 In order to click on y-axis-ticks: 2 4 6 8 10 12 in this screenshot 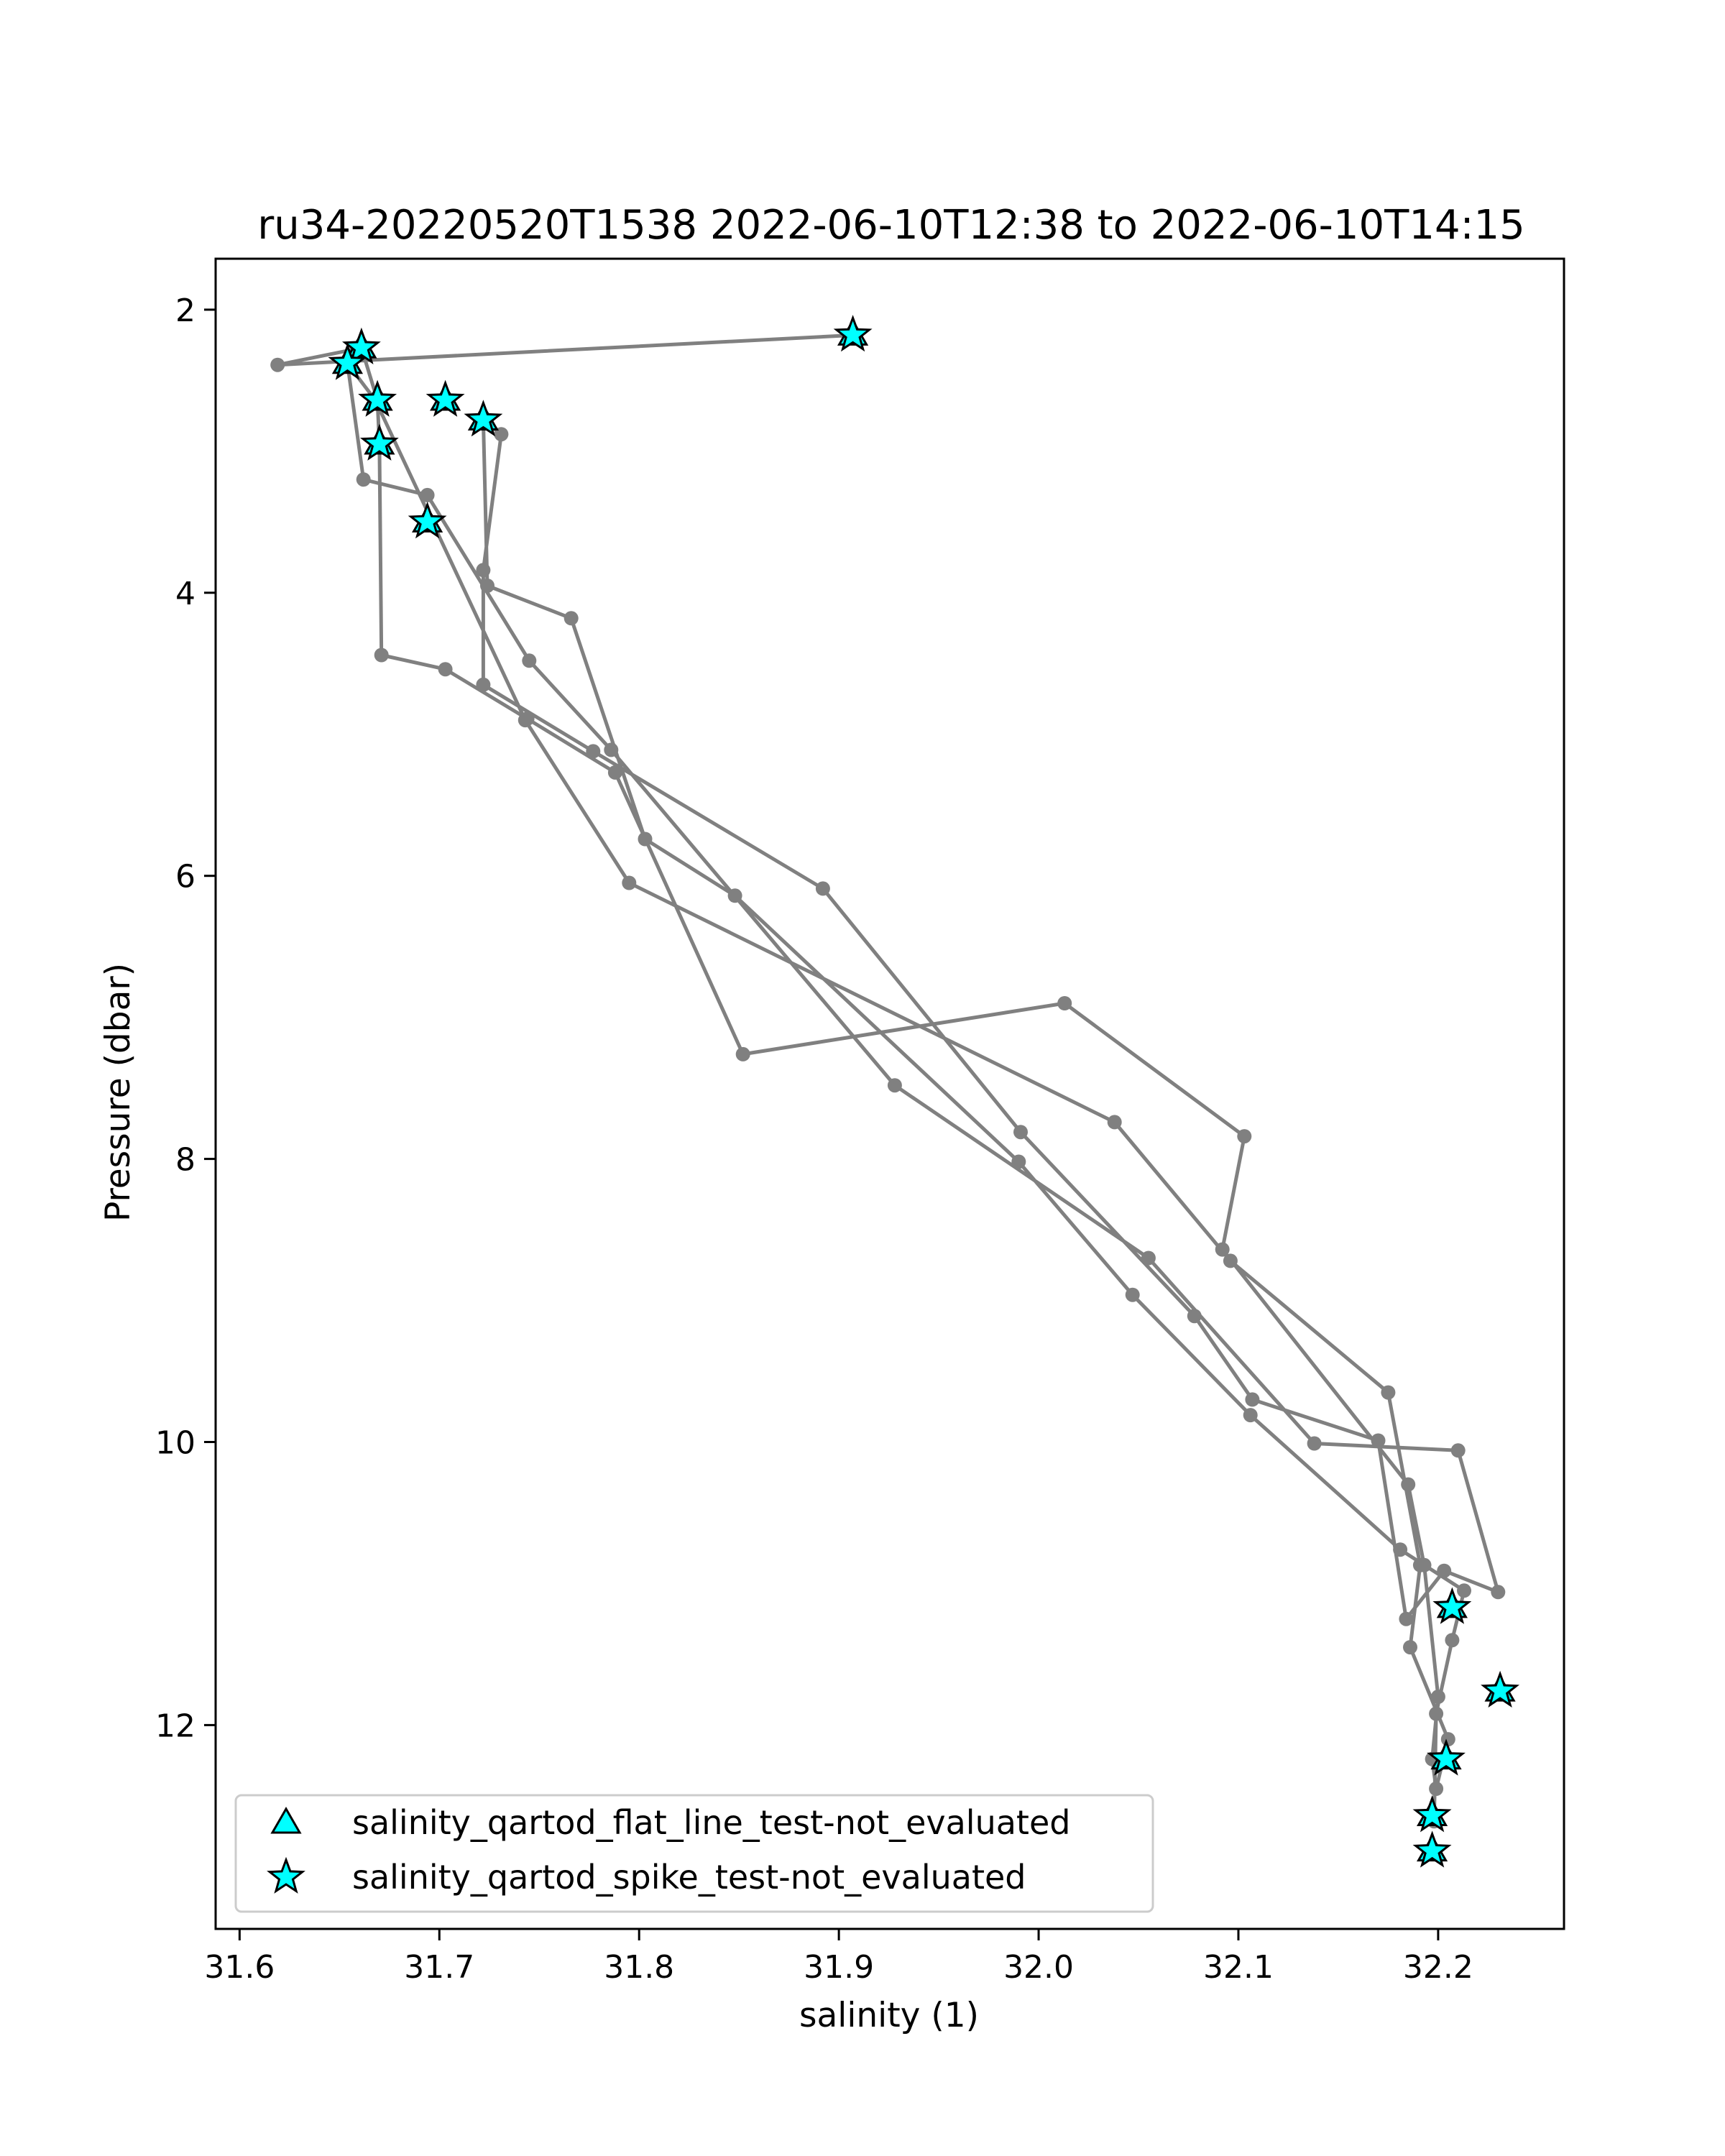, I will do `click(185, 1018)`.